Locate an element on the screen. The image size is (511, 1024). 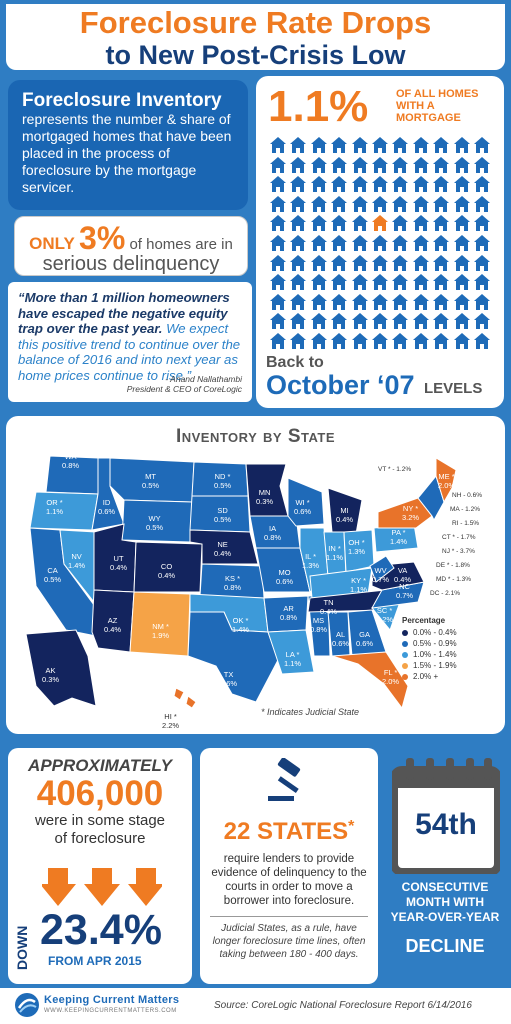
state-label: WA 0.8% is located at coordinates (70, 461).